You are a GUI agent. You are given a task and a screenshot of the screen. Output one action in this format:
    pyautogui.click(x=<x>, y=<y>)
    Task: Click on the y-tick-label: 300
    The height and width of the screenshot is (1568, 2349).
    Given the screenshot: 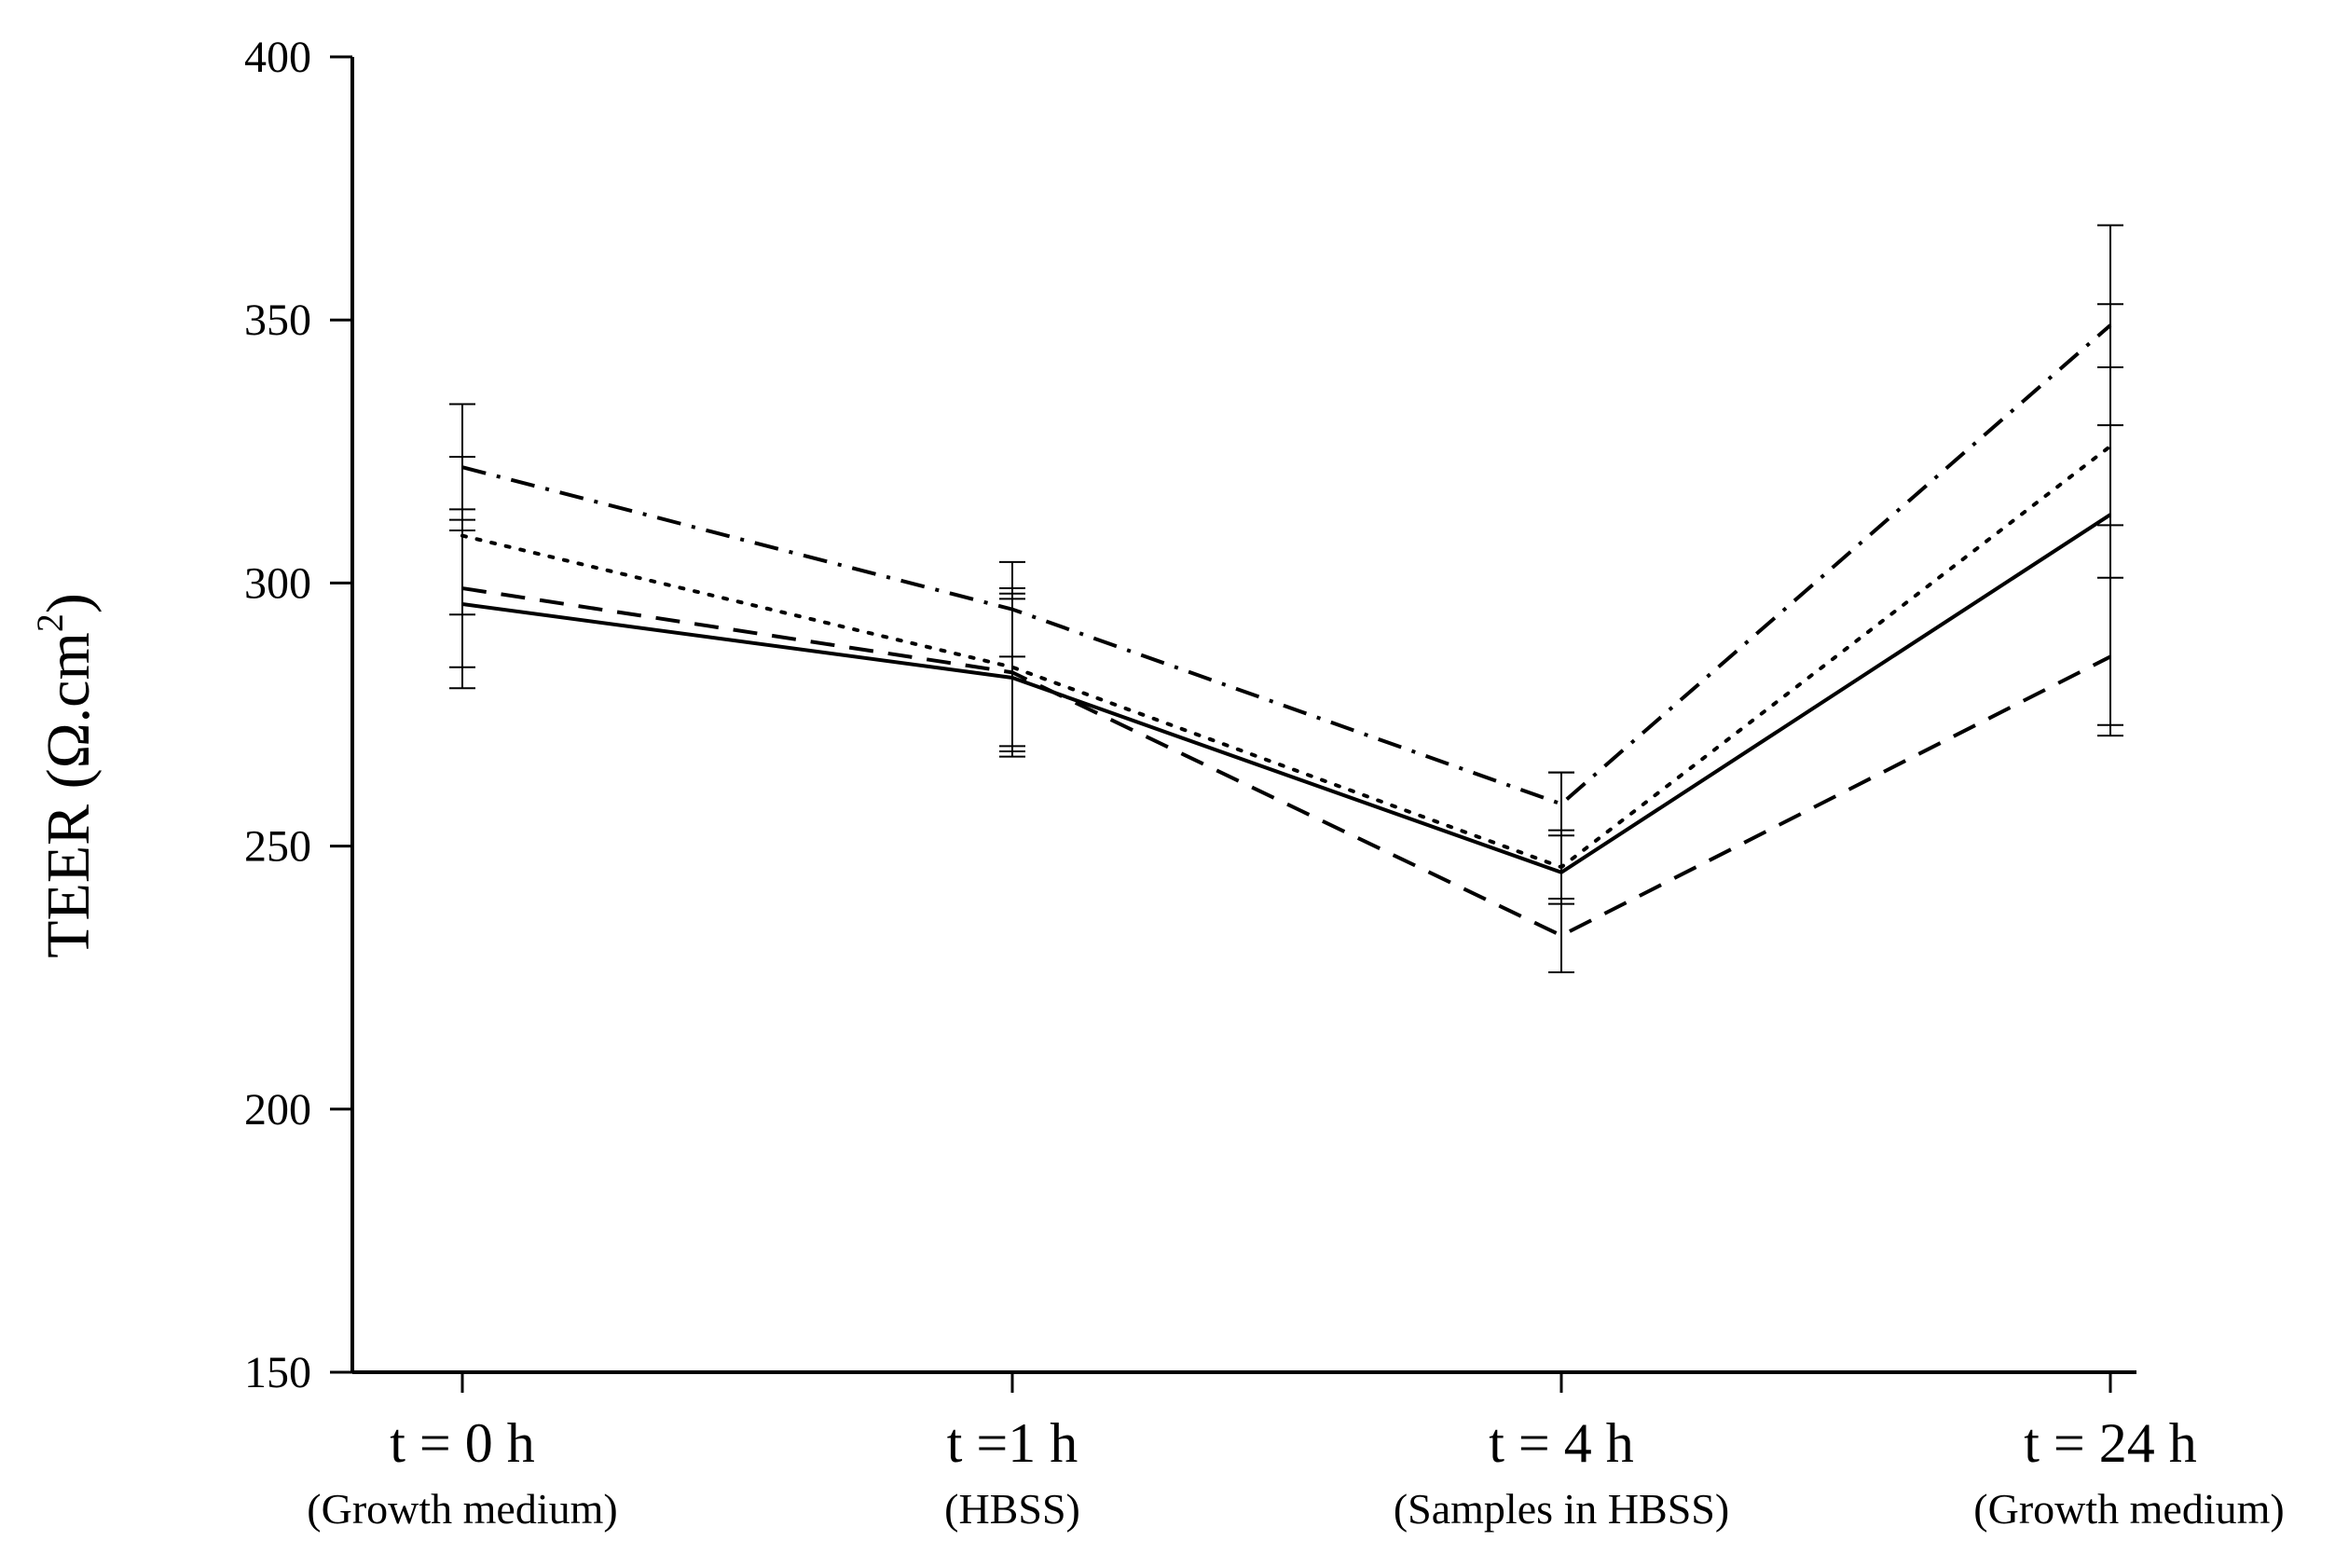 What is the action you would take?
    pyautogui.click(x=277, y=583)
    